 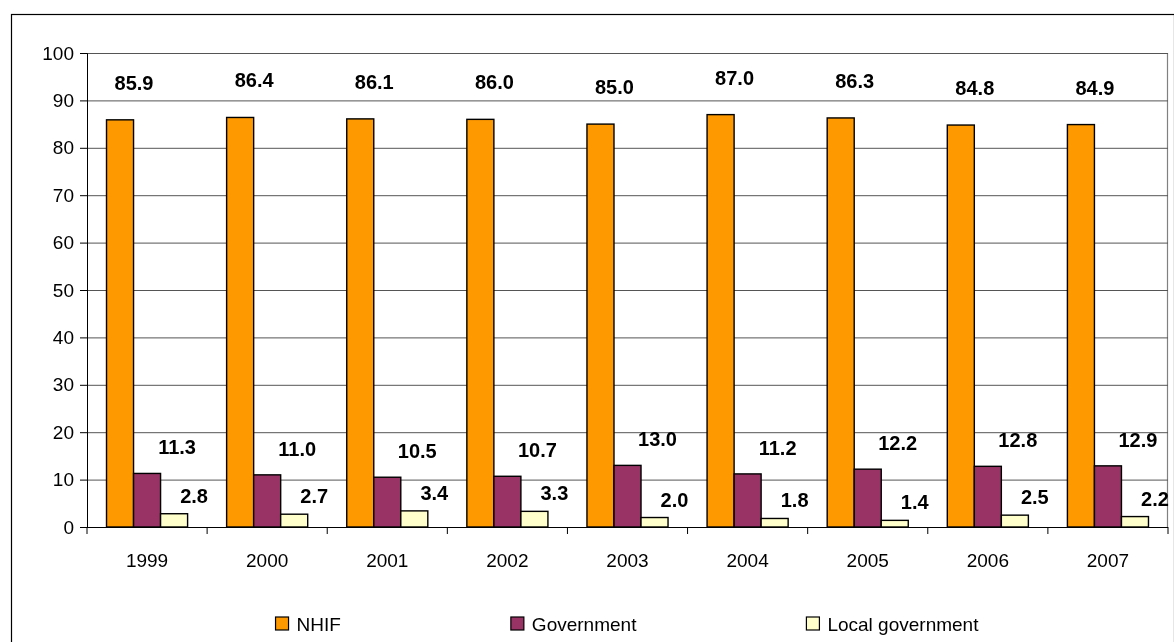 I want to click on data-label: 86.3, so click(x=855, y=80).